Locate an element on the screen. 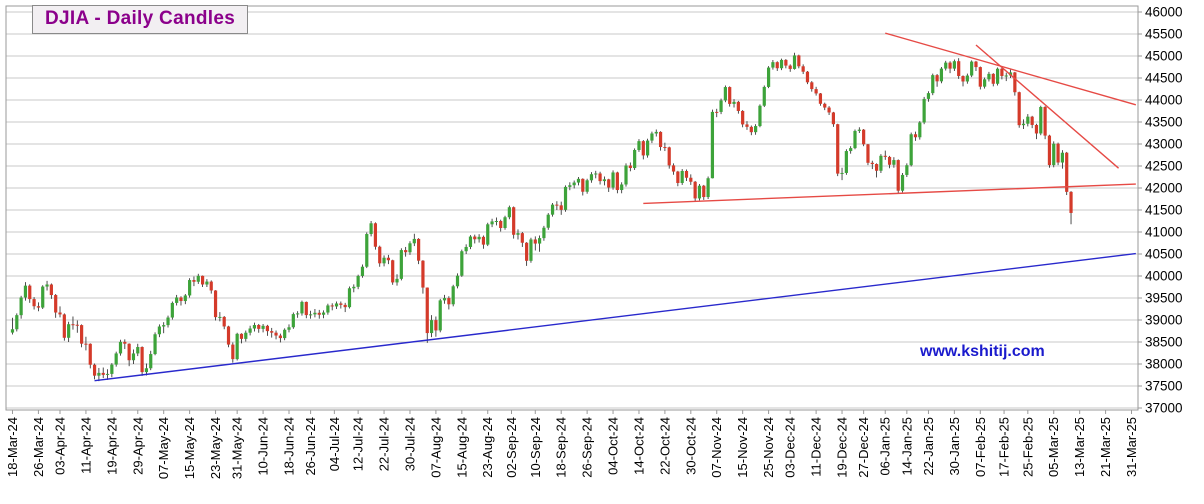  x-axis-label: 18-Sep-24 is located at coordinates (561, 447).